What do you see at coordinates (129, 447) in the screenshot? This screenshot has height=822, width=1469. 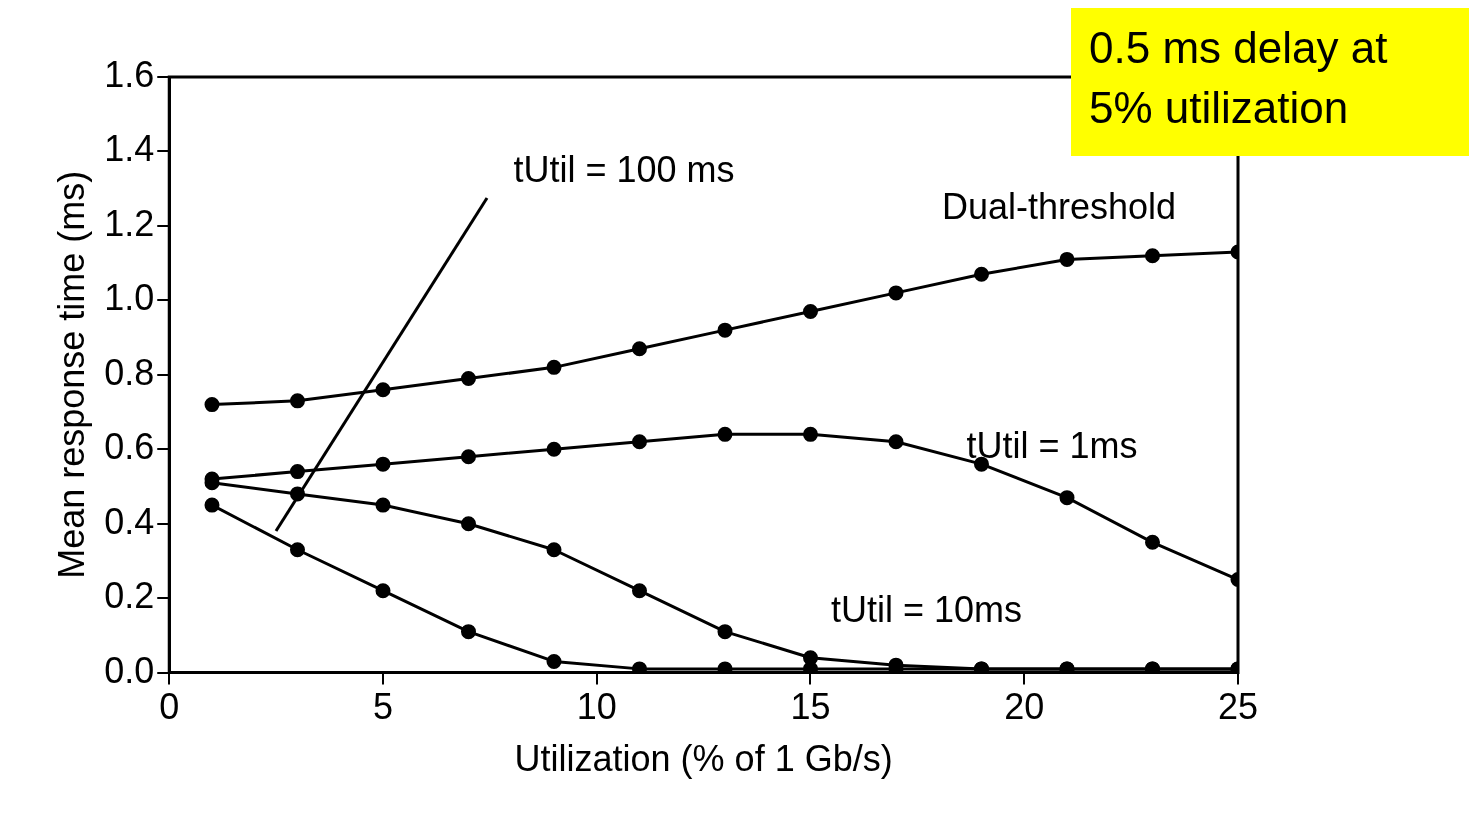 I see `y-tick-label: 0.6` at bounding box center [129, 447].